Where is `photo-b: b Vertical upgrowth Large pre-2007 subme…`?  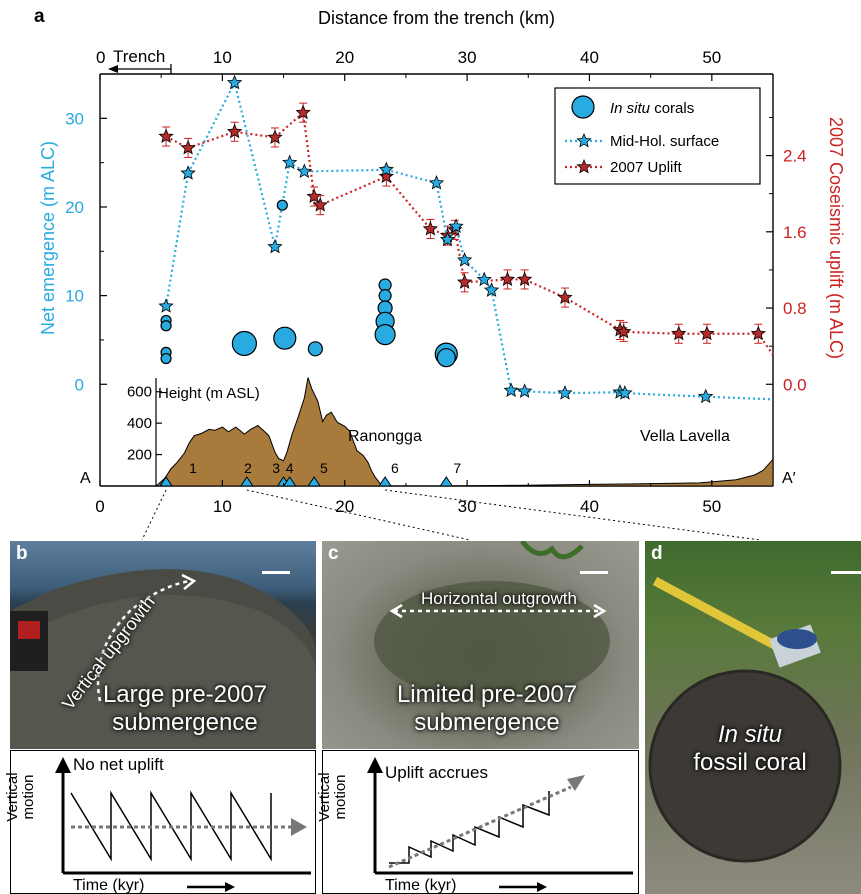
photo-b: b Vertical upgrowth Large pre-2007 subme… is located at coordinates (163, 645).